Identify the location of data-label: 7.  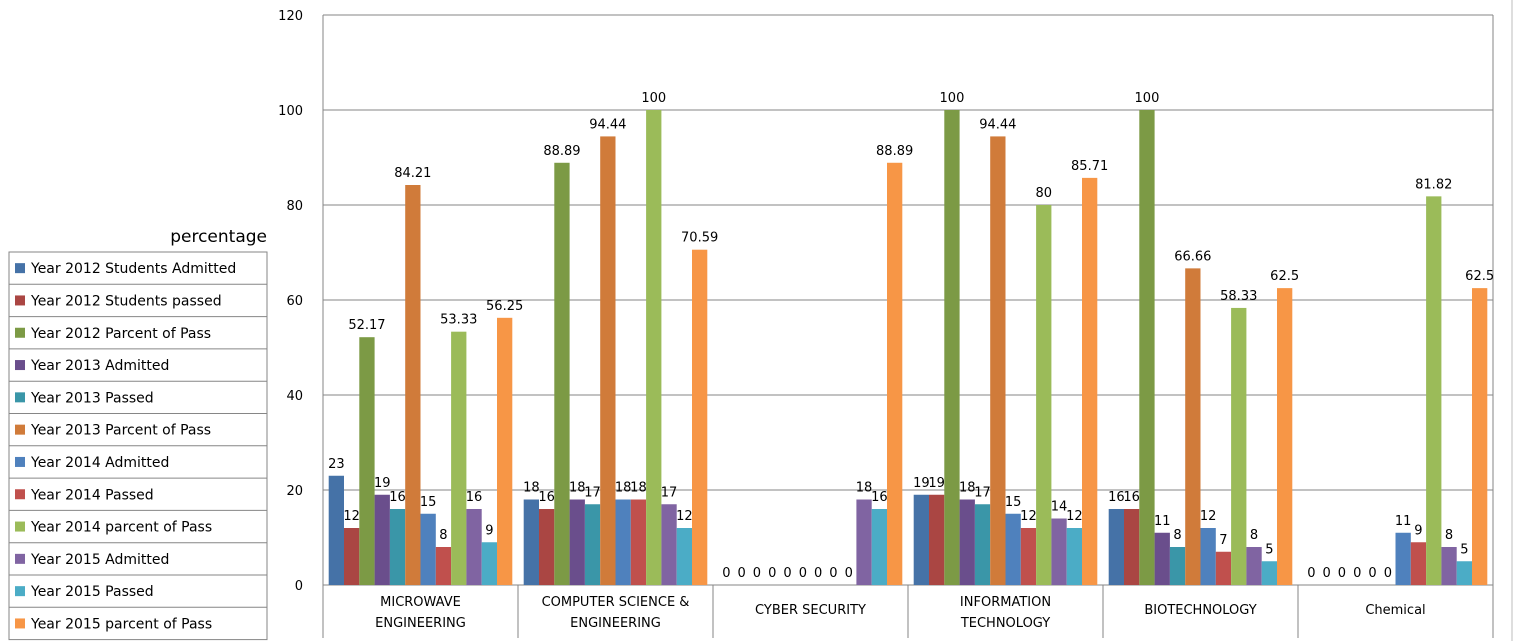
(1223, 540).